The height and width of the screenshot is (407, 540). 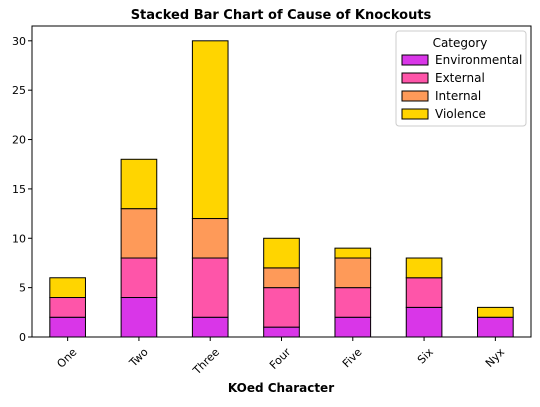 What do you see at coordinates (281, 388) in the screenshot?
I see `x-axis-label: KOed Character` at bounding box center [281, 388].